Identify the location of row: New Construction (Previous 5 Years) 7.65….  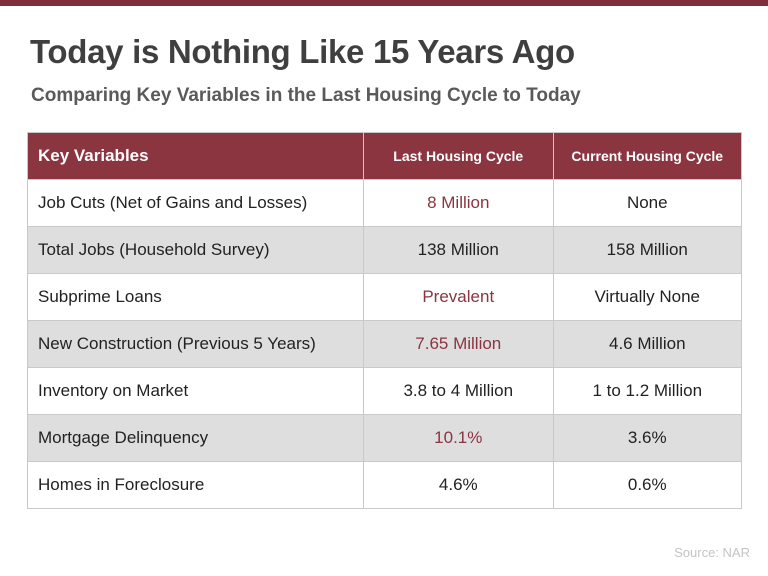
(384, 344).